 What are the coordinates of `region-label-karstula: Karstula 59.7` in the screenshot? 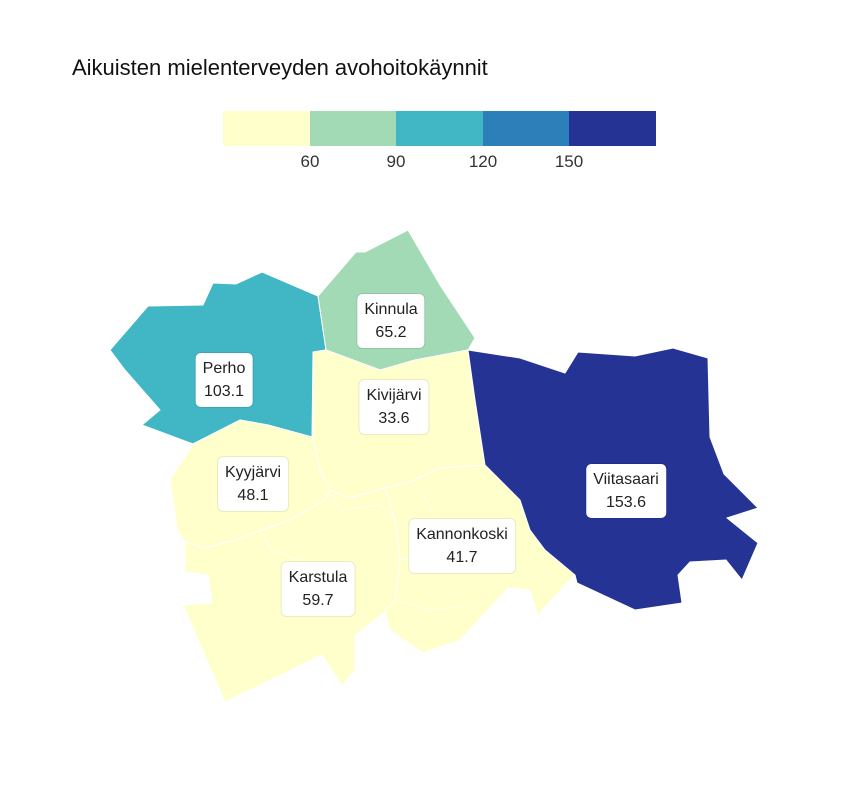 It's located at (318, 589).